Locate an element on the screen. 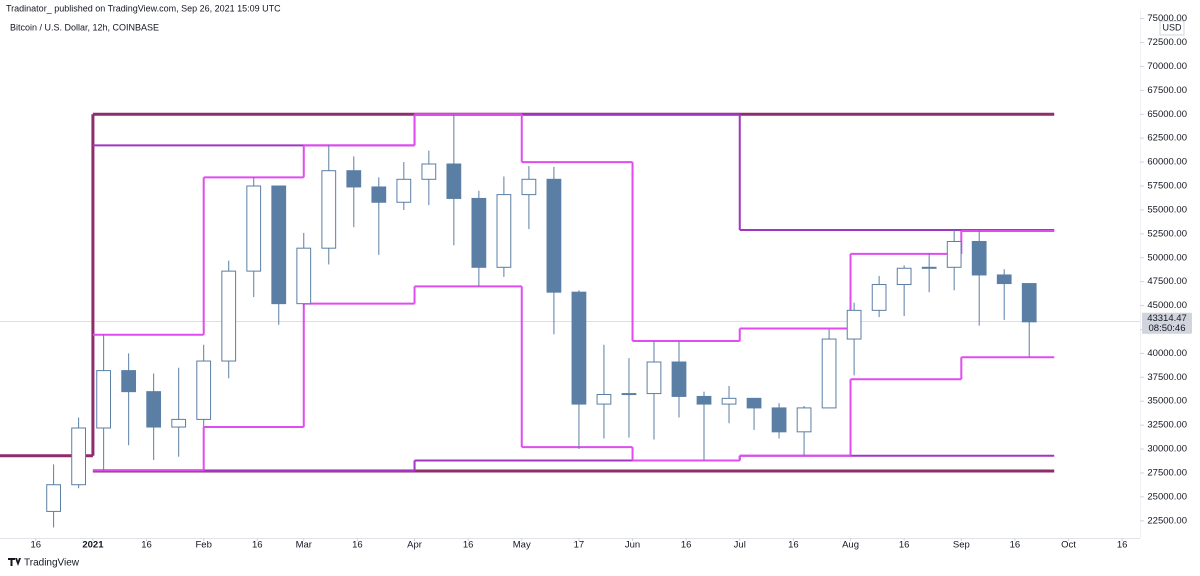  y-tick-label: 60000.00 is located at coordinates (1167, 162).